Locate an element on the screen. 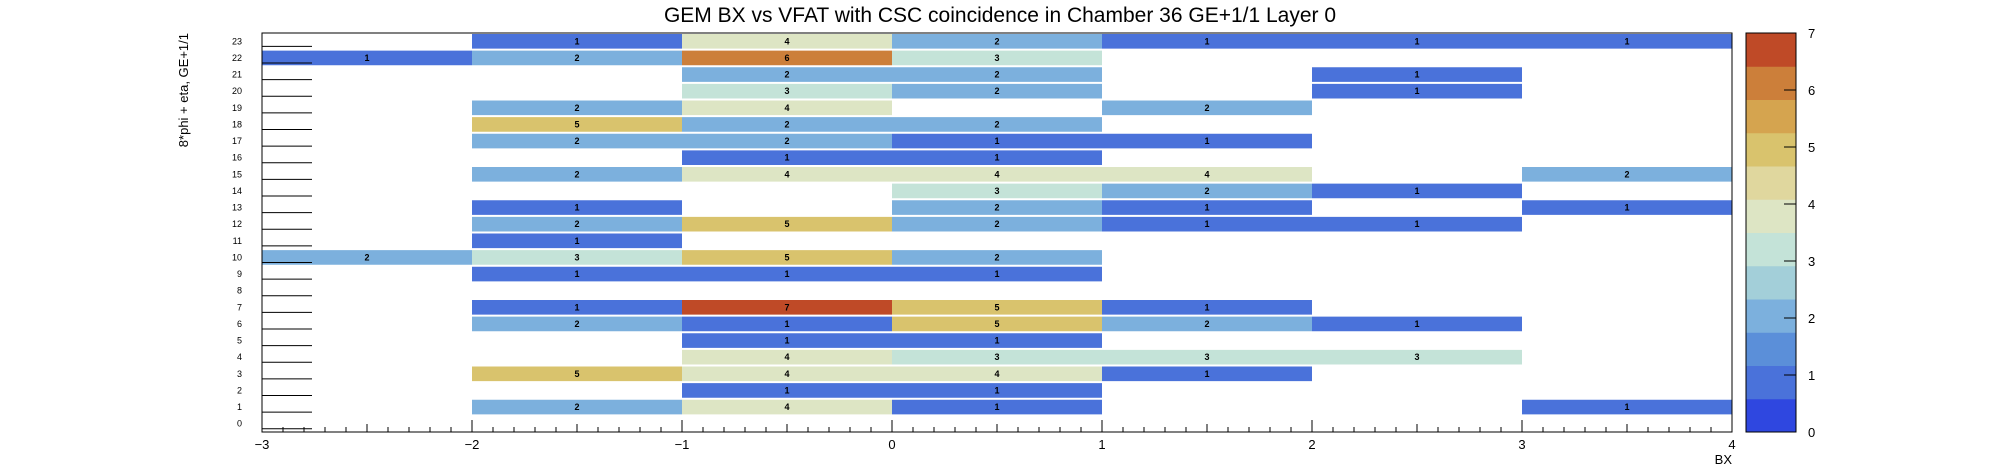  y-tick-label: 12 is located at coordinates (237, 224).